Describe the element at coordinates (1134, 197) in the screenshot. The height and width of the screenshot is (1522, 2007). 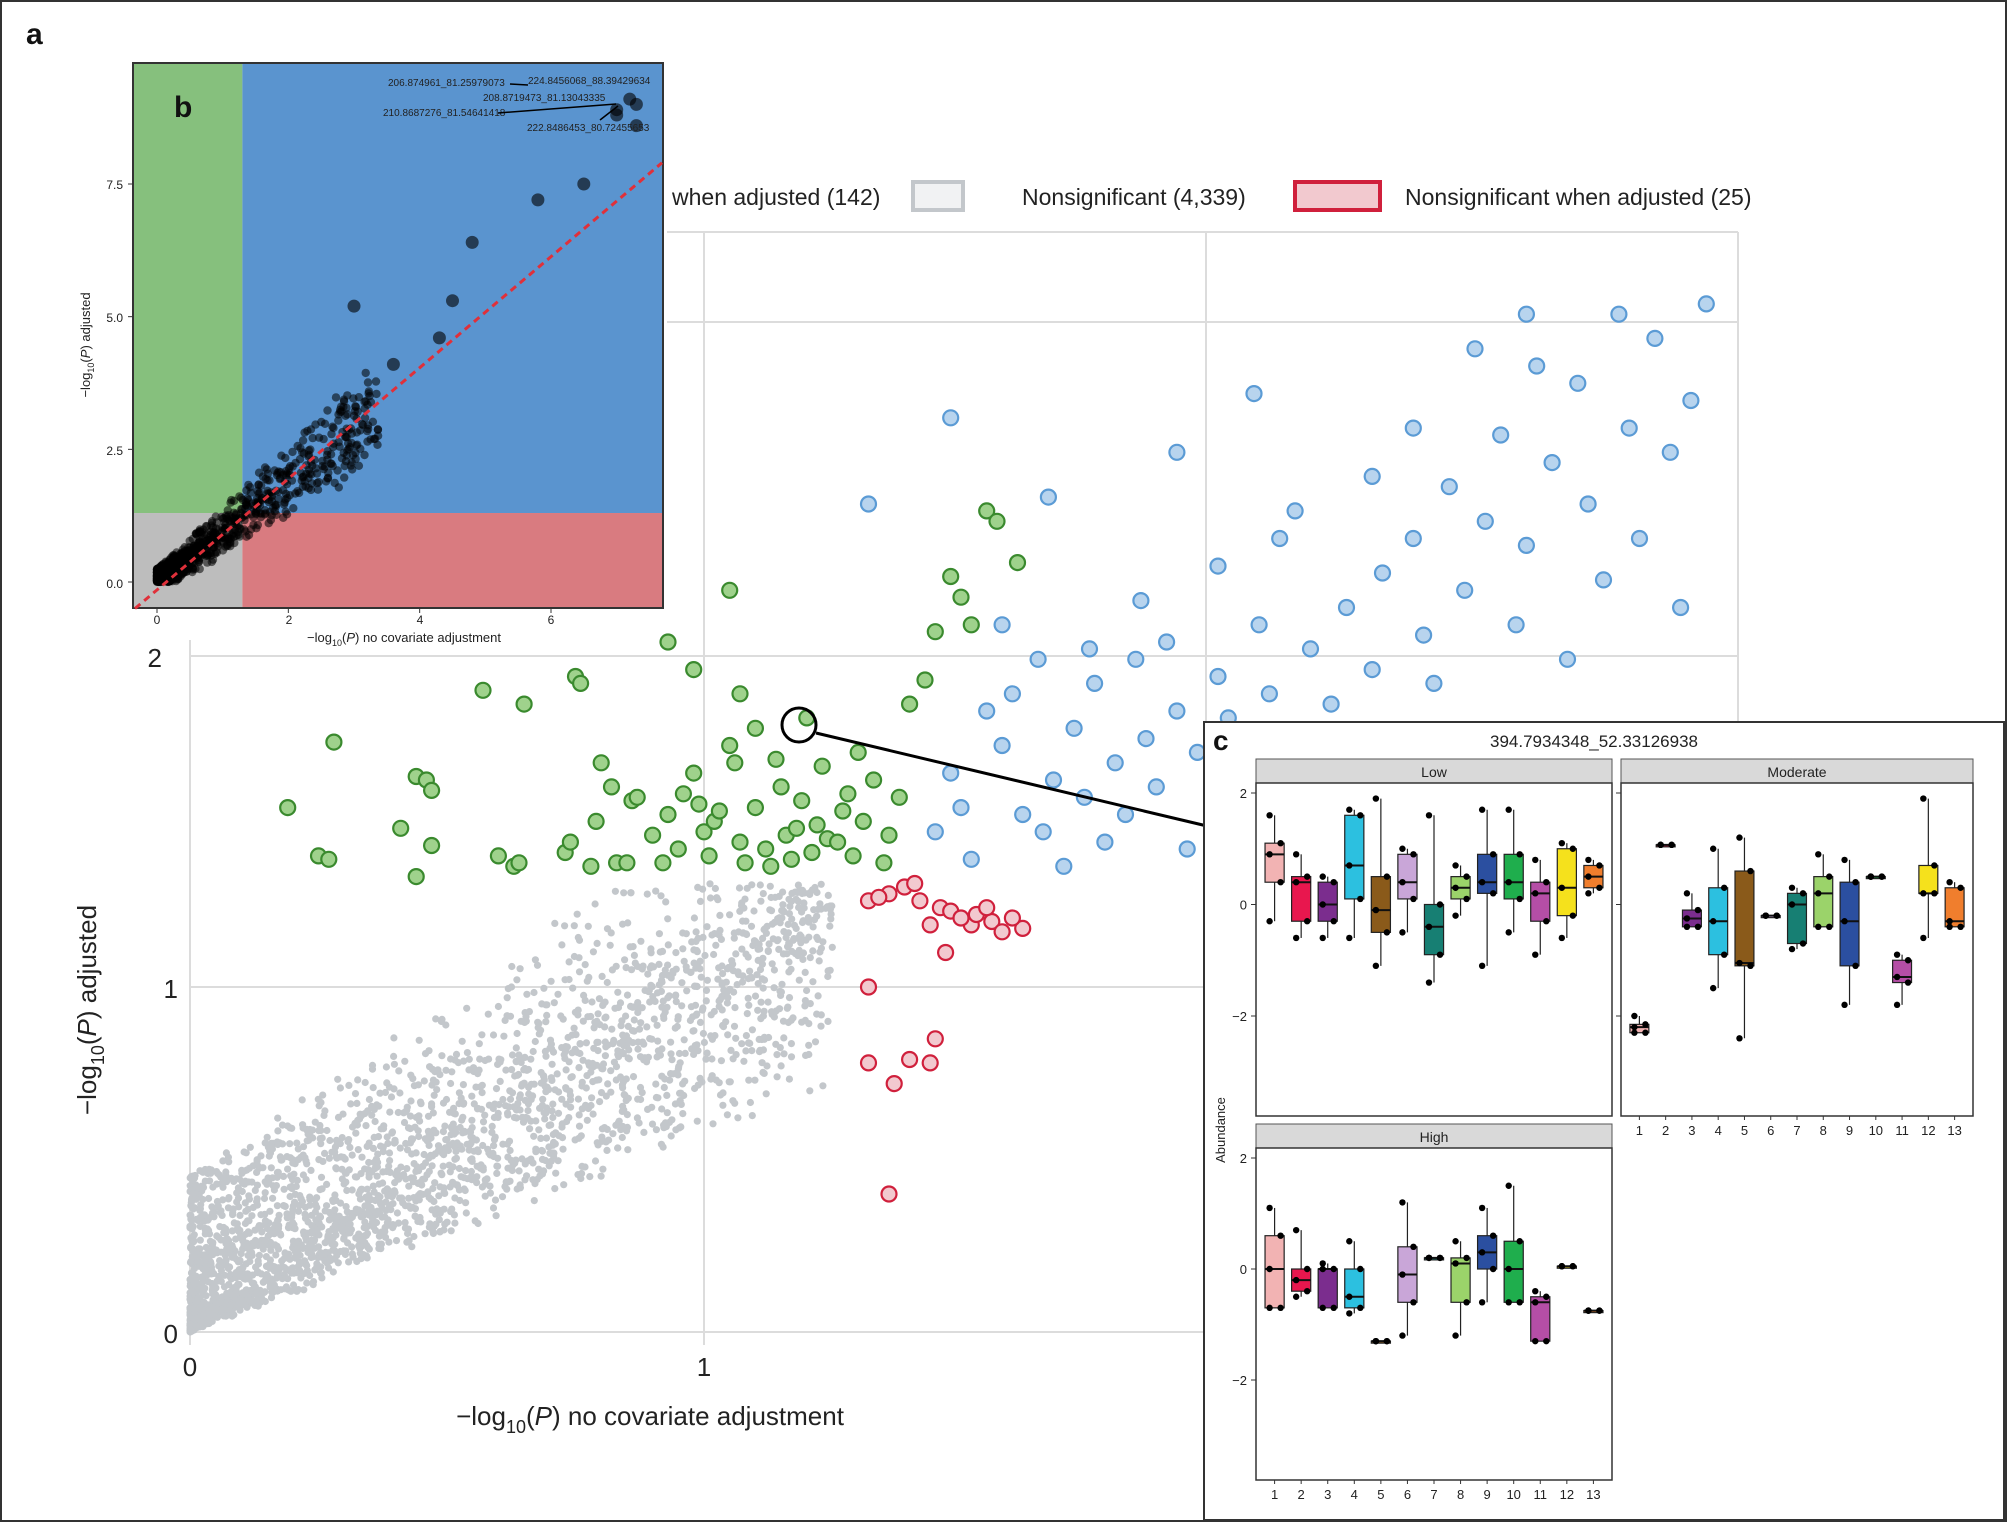
I see `legend-label-nonsignificant: Nonsignificant (4,339)` at that location.